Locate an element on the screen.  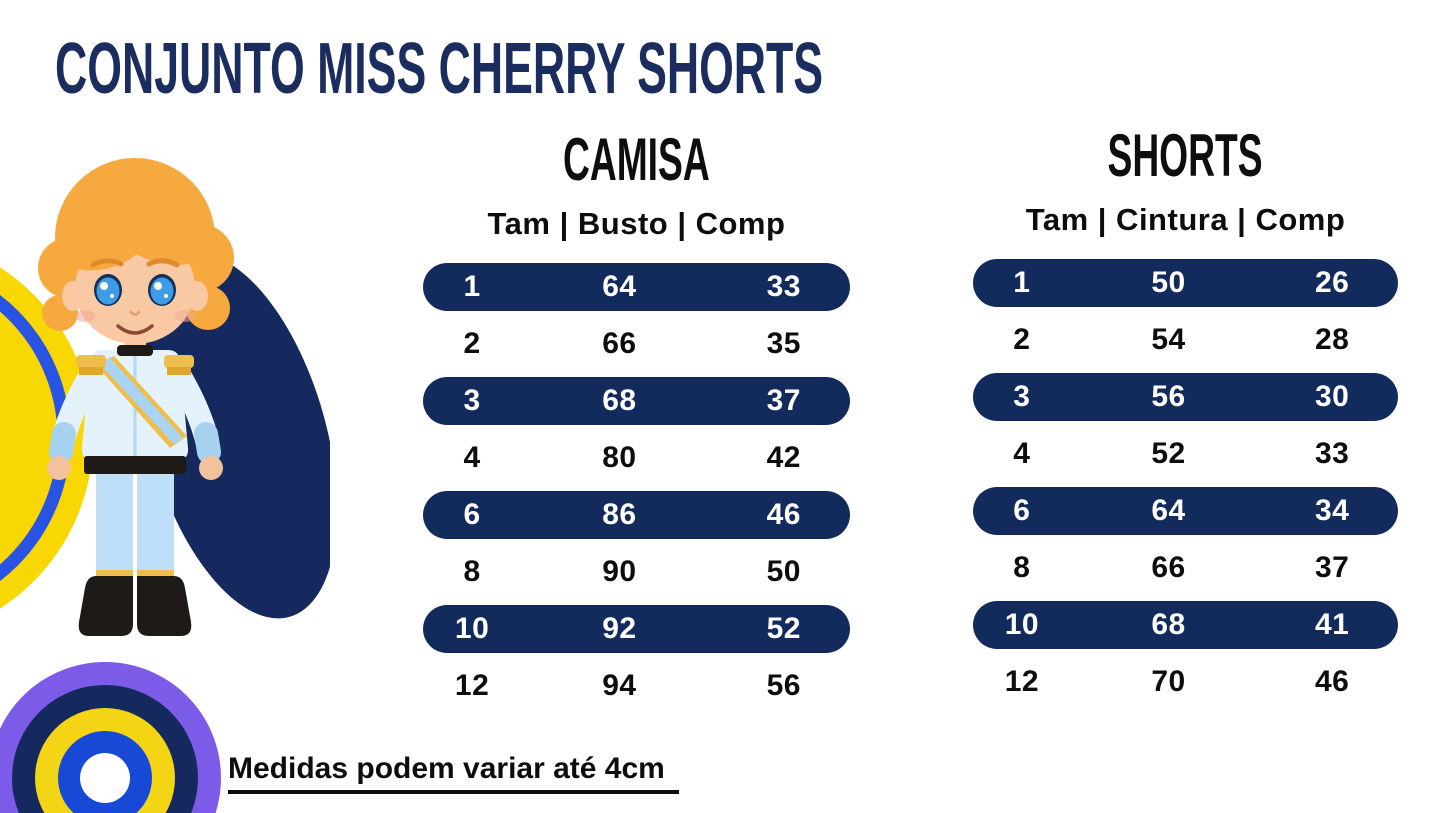
table-row: 2 66 35 is located at coordinates (636, 343).